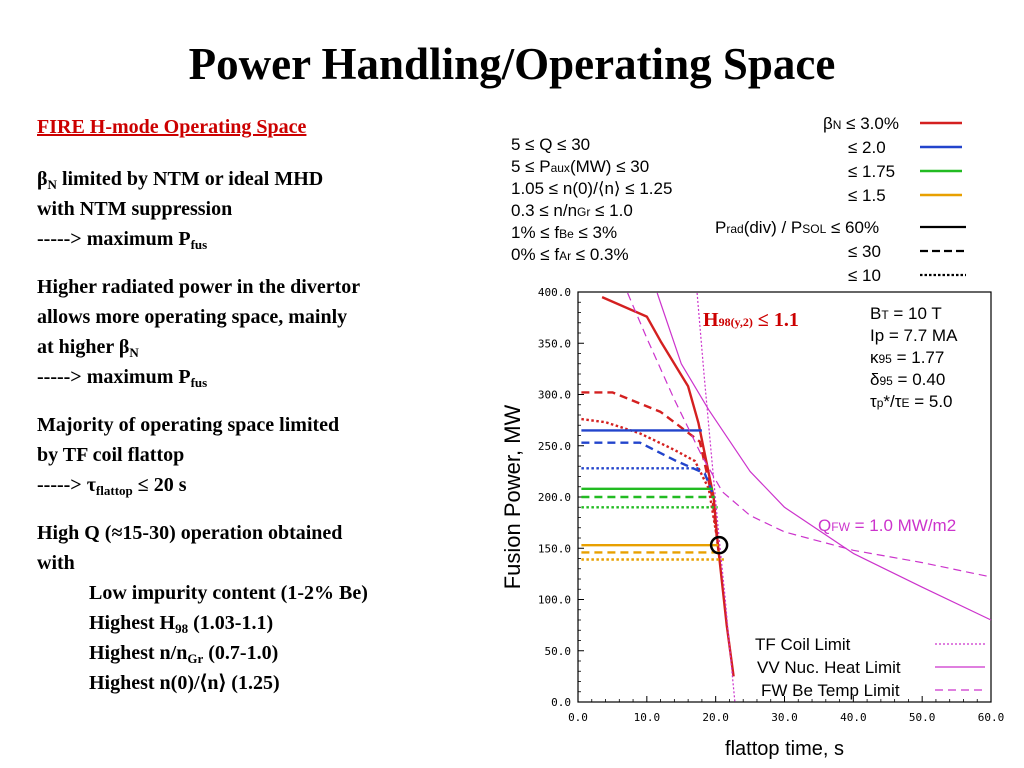 Image resolution: width=1024 pixels, height=768 pixels. I want to click on x-tick-label: 30.0, so click(784, 717).